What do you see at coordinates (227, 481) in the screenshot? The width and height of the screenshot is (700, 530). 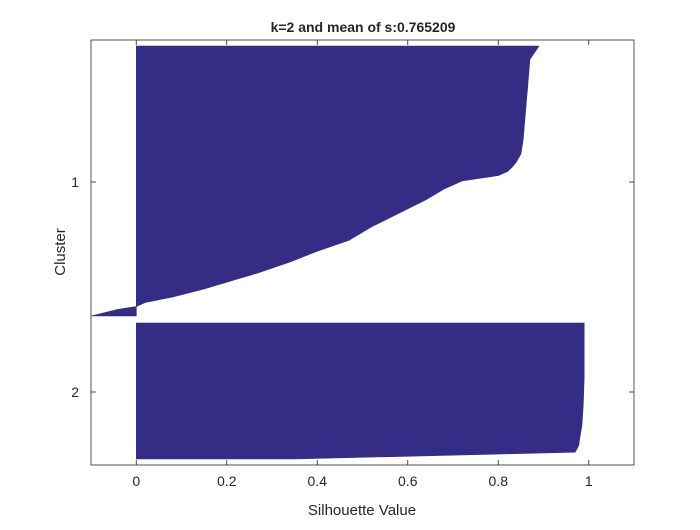 I see `x-tick-label: 0.2` at bounding box center [227, 481].